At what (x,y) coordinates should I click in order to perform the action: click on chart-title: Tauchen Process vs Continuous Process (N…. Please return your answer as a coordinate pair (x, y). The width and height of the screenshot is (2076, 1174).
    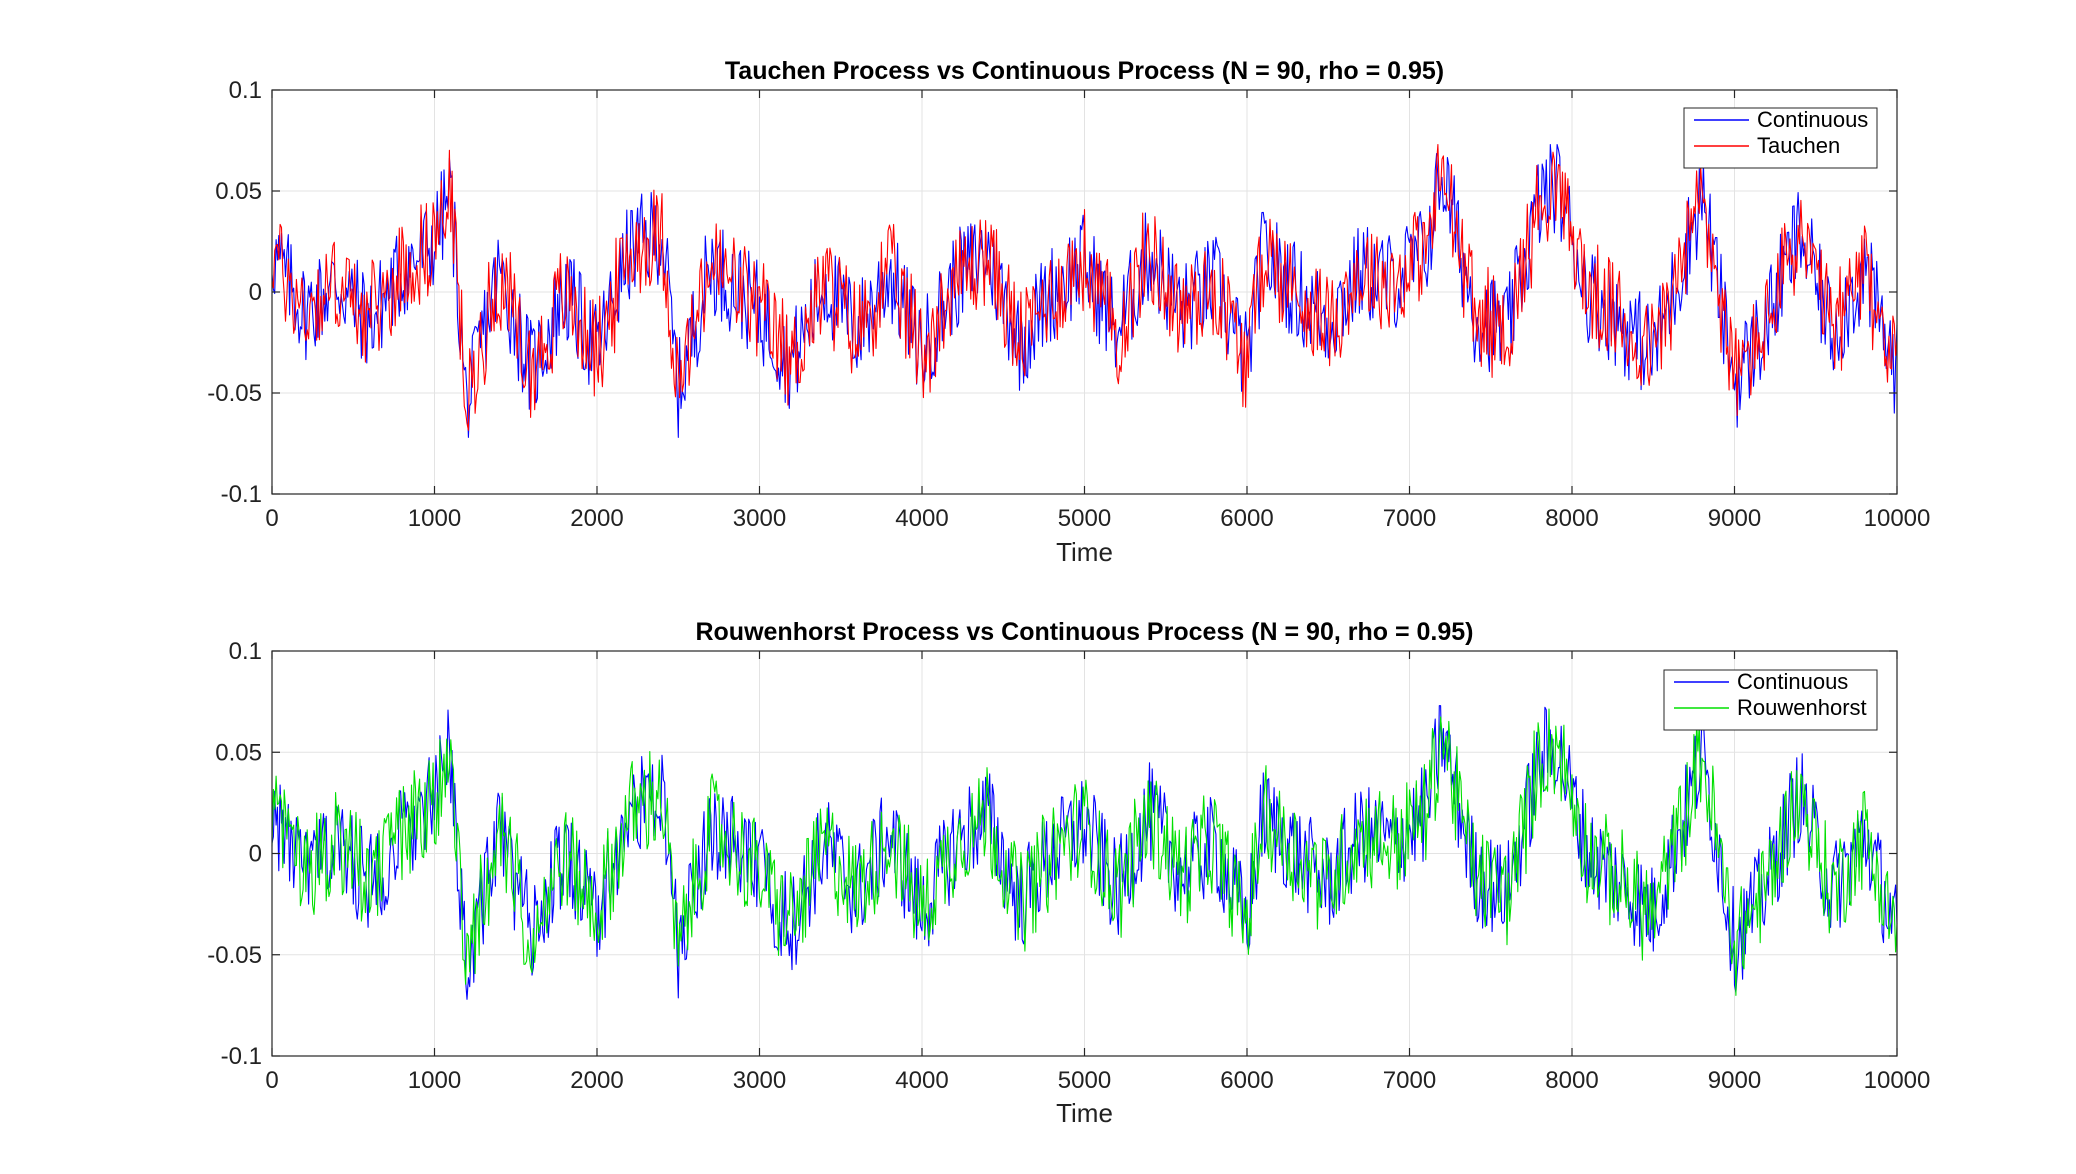
    Looking at the image, I should click on (1084, 71).